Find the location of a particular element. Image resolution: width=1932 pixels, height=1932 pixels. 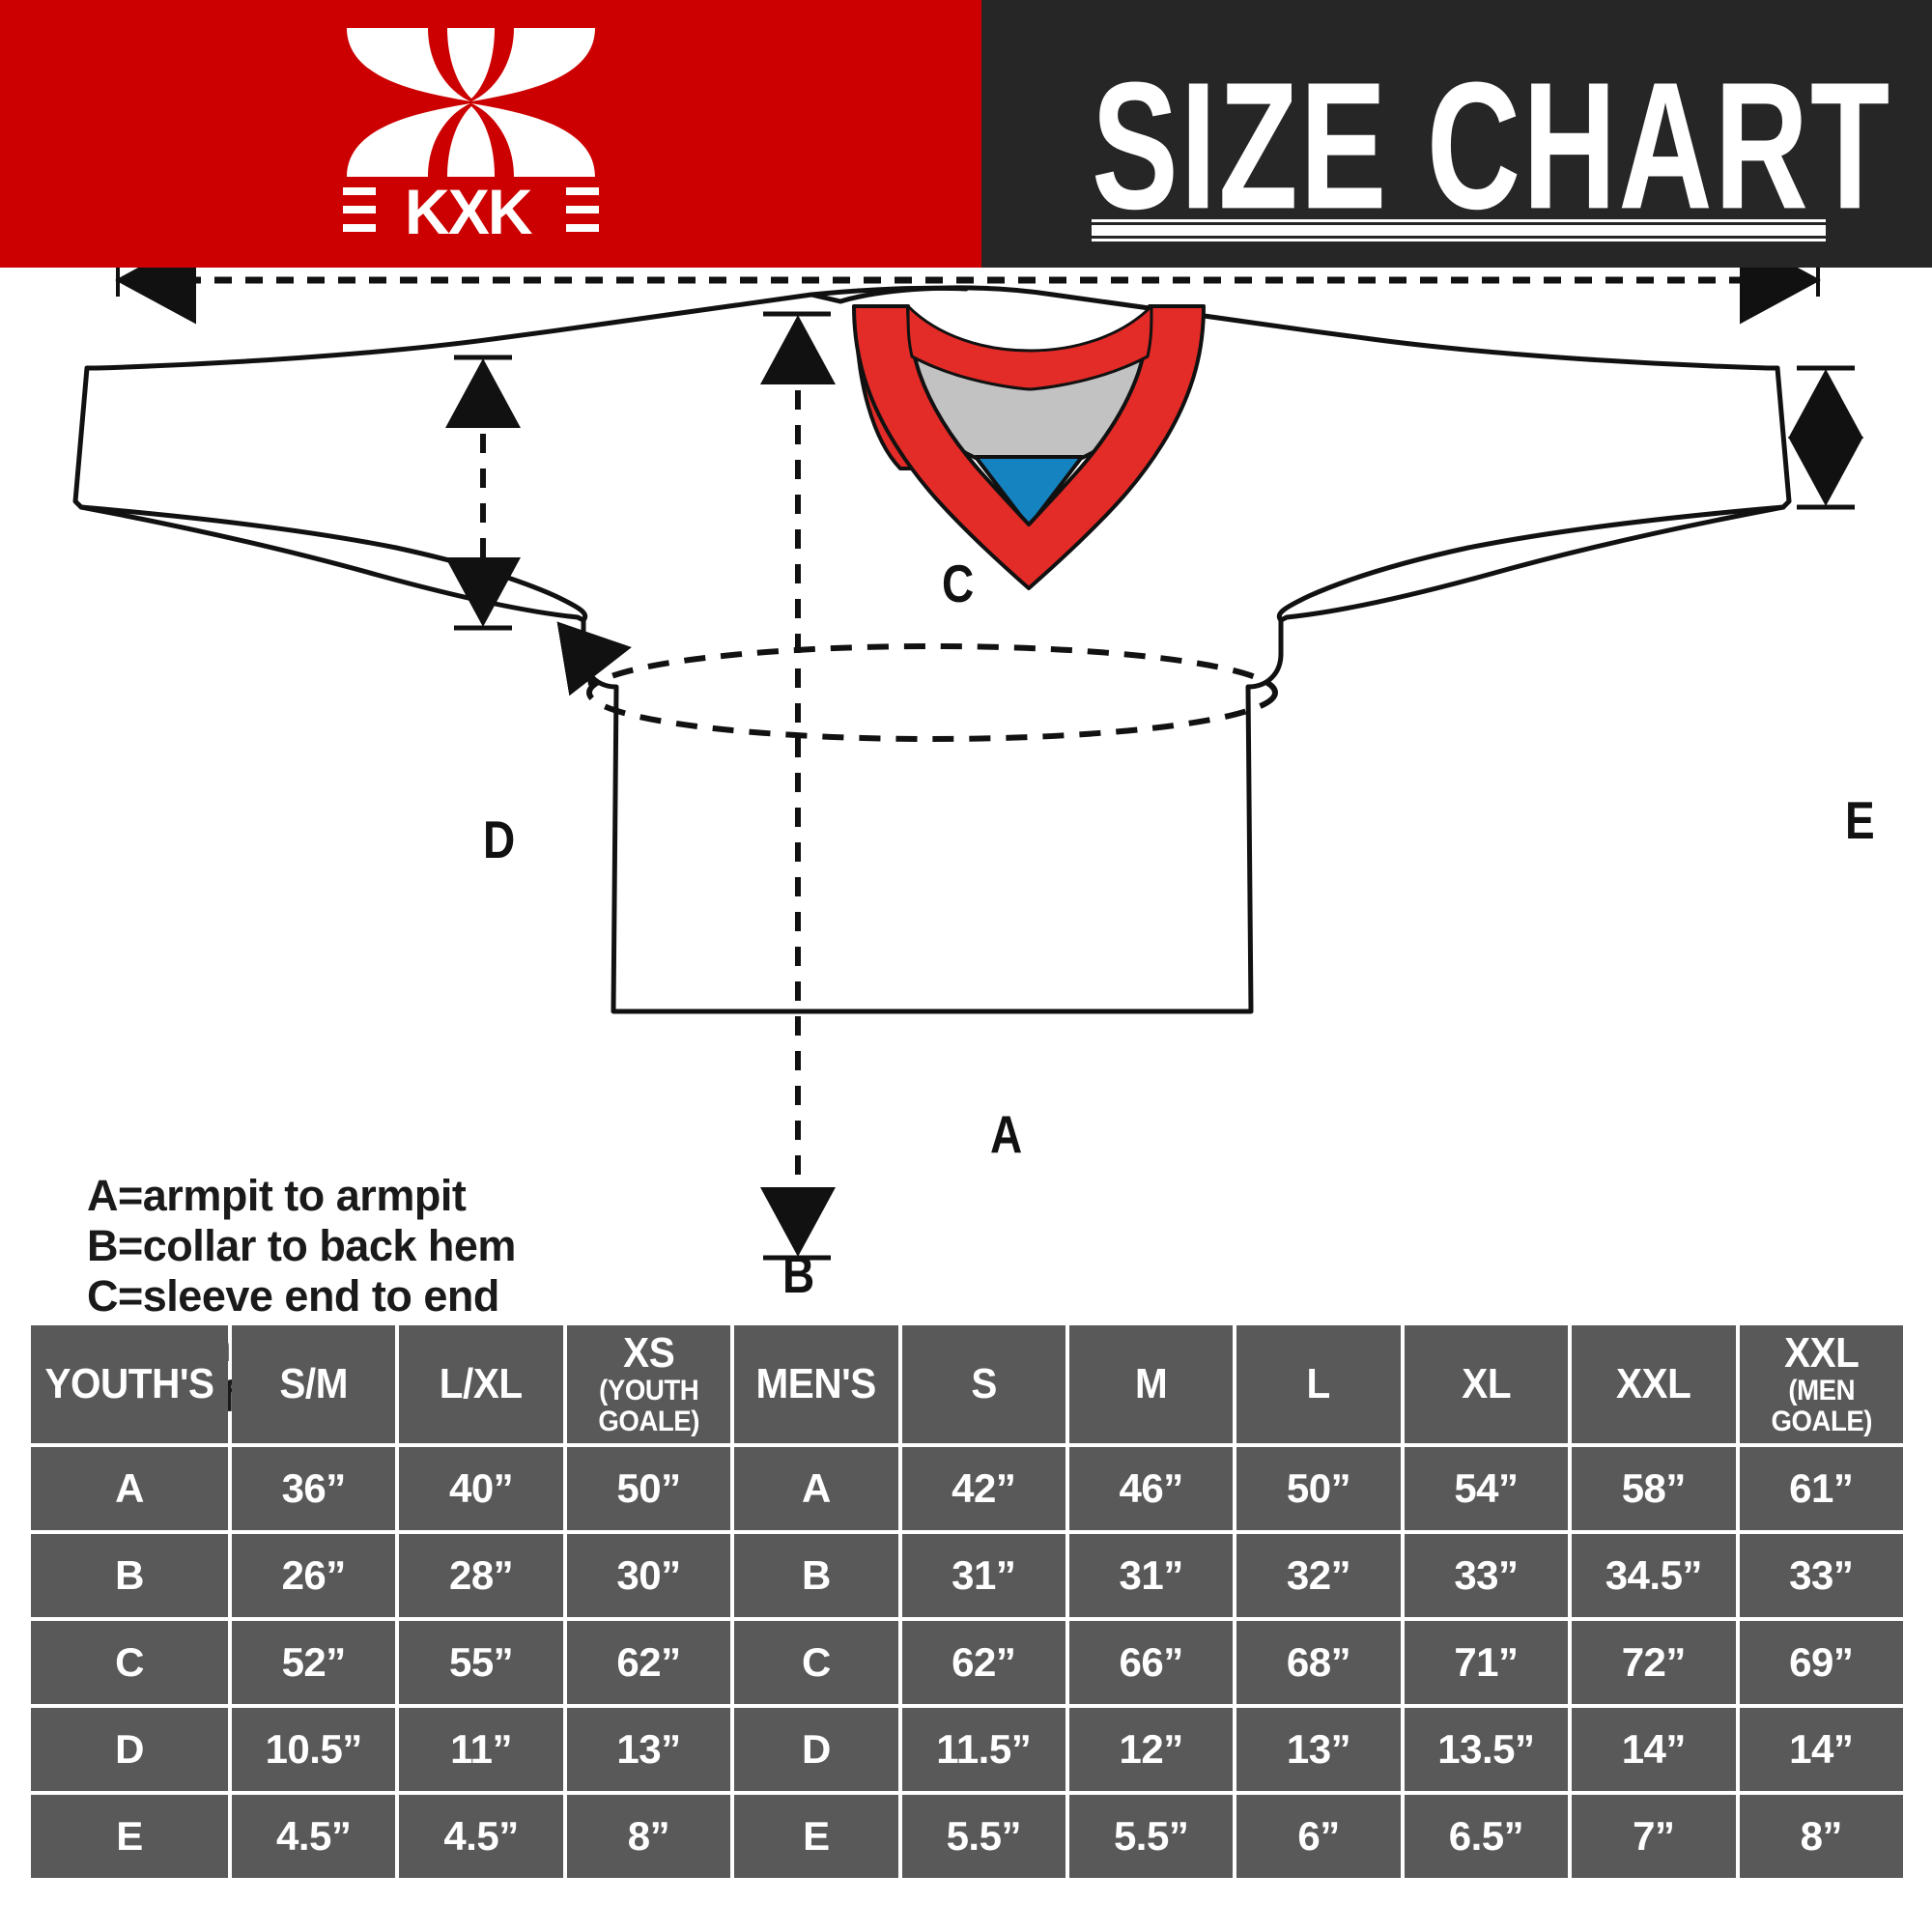

collar is located at coordinates (1029, 447).